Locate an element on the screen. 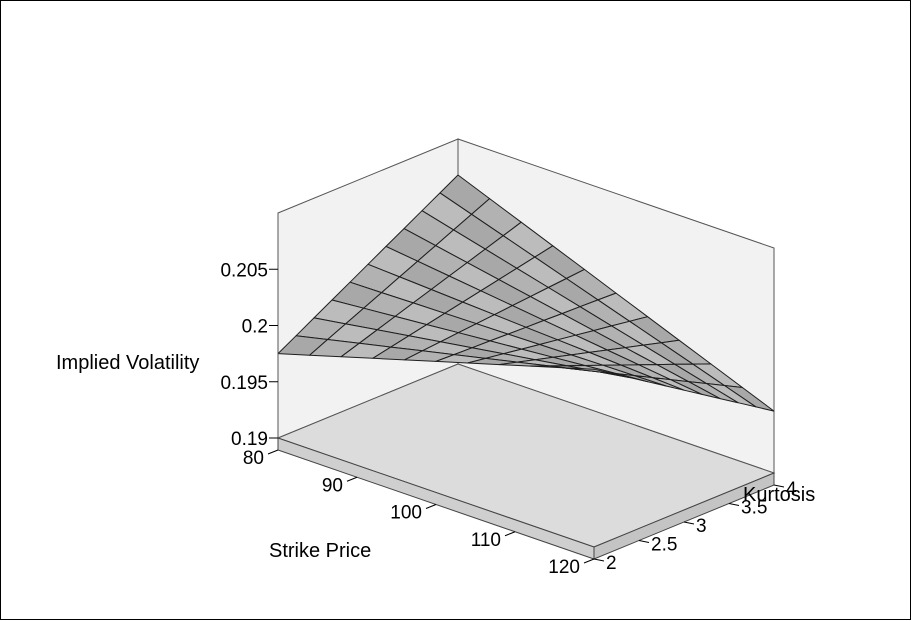  x-tick-label: 80 is located at coordinates (253, 458).